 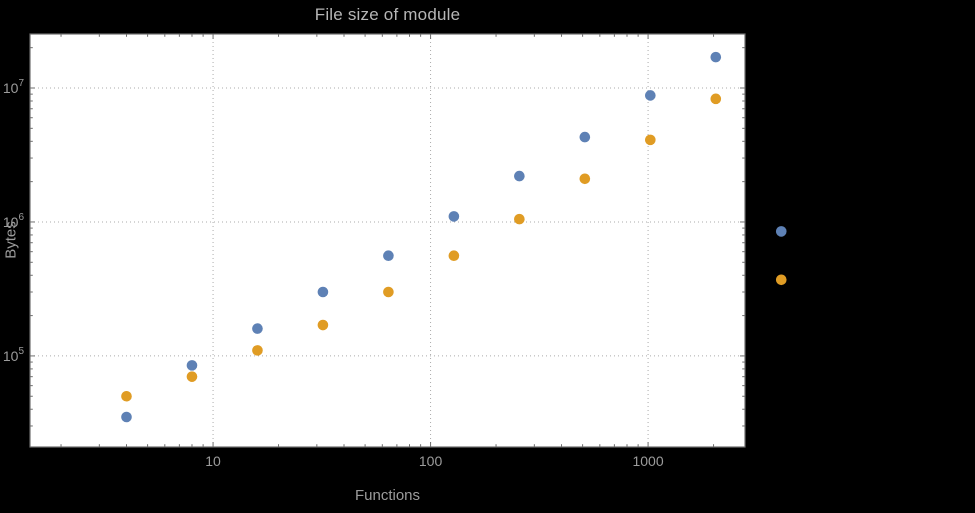 I want to click on x-tick-label: 1000, so click(x=647, y=461).